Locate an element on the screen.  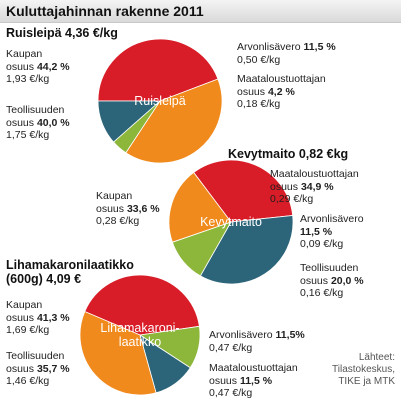
chart1-teollisuuden-share: osuus 40,0 % is located at coordinates (38, 123).